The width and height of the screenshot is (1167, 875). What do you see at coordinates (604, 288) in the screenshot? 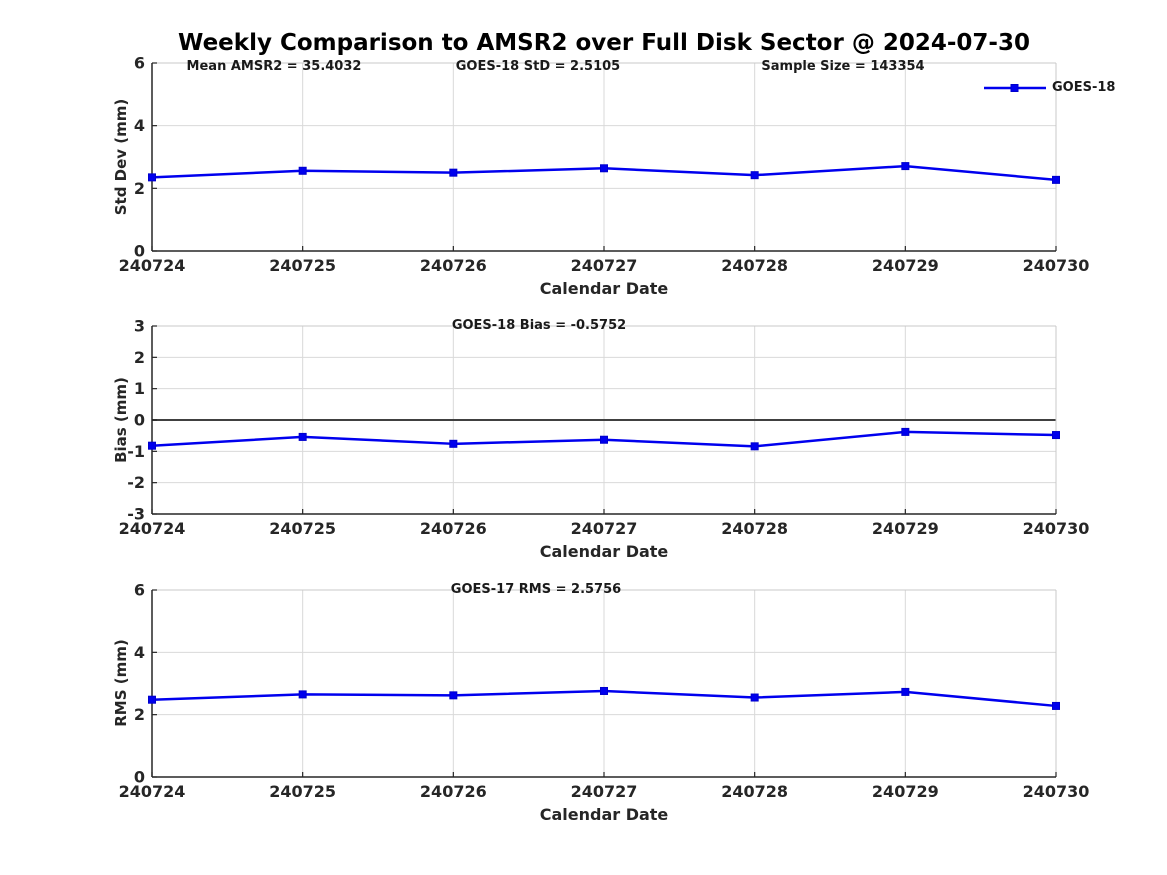
I see `xlabel-top: Calendar Date` at bounding box center [604, 288].